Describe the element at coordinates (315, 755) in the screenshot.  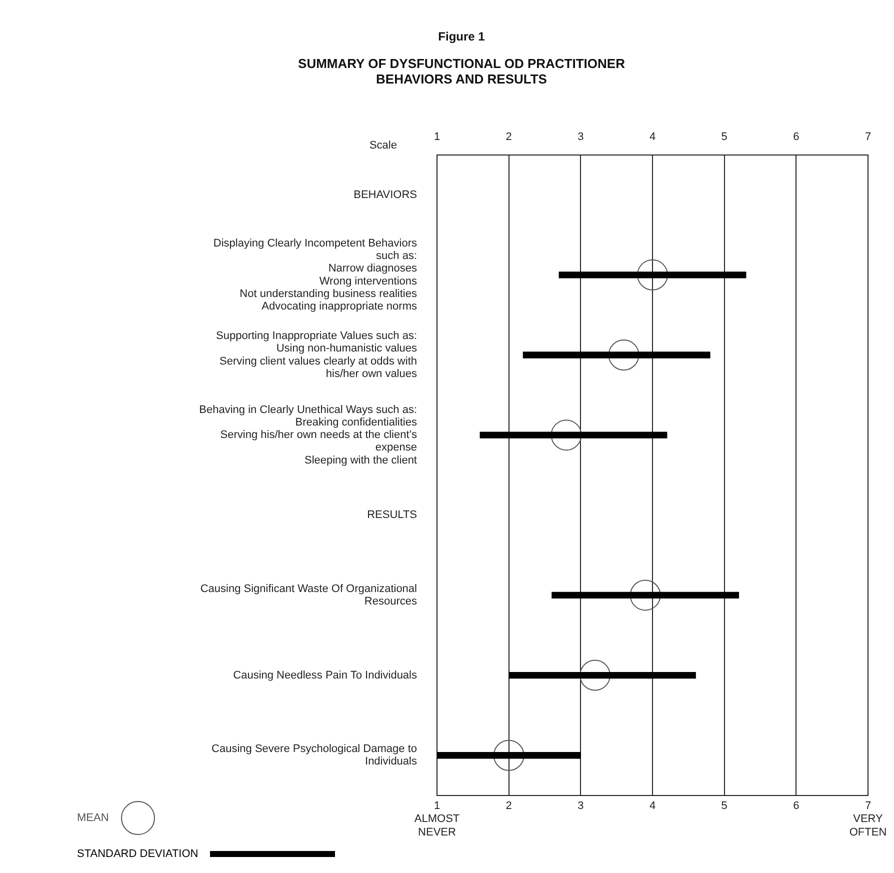
I see `y-tick-label: Causing Severe Psychological Damage to Individuals` at that location.